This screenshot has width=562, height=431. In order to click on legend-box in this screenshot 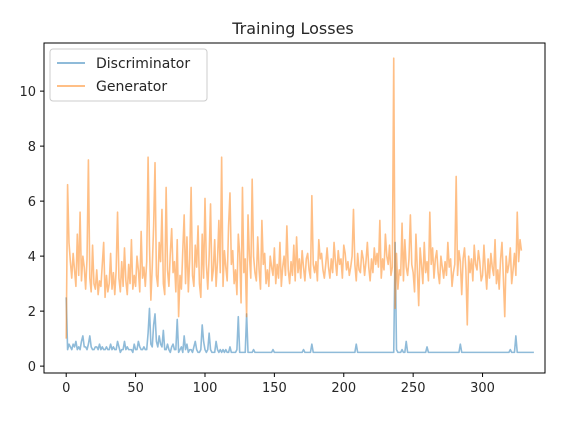, I will do `click(128, 75)`.